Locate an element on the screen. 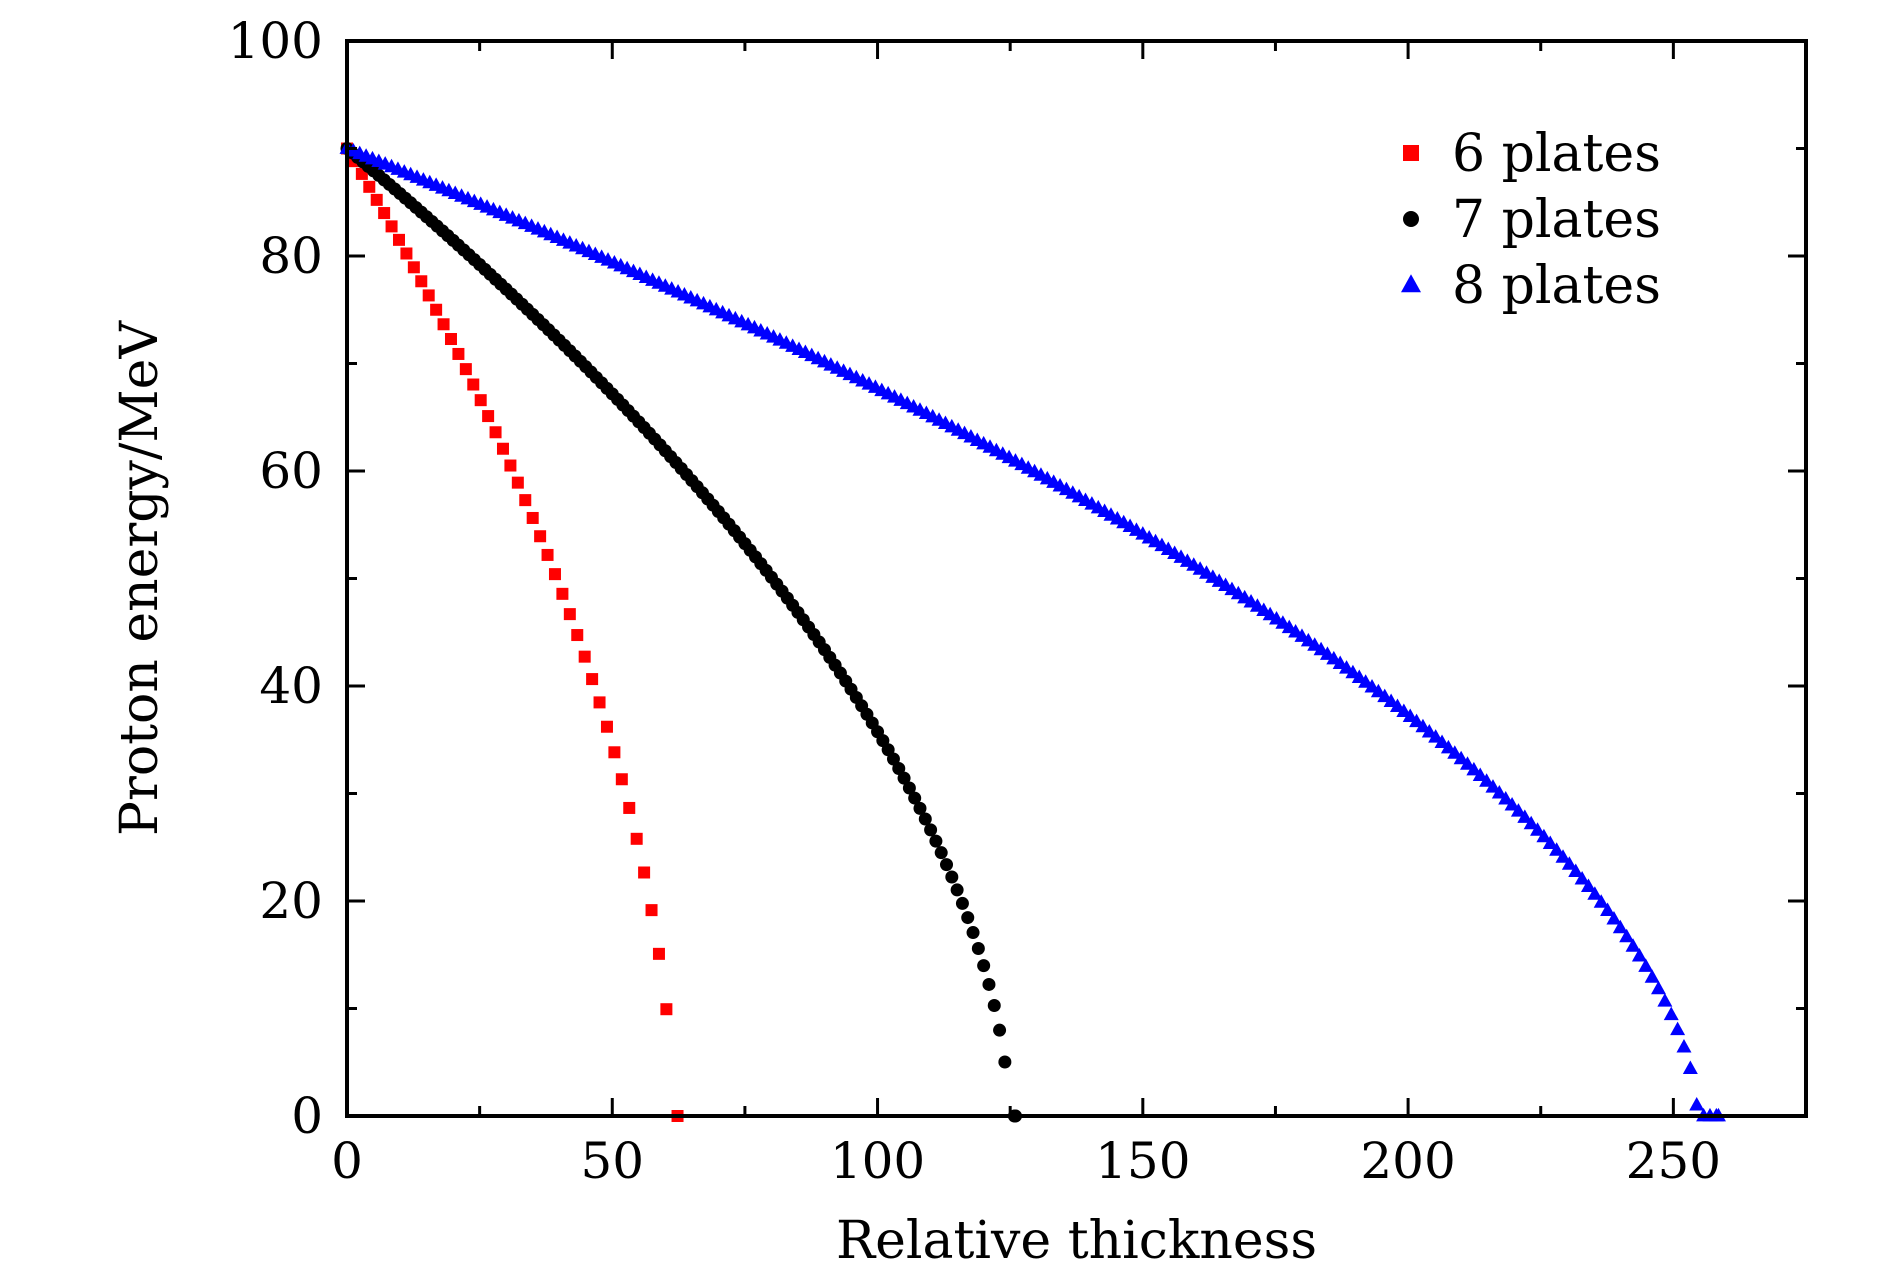 This screenshot has width=1890, height=1276. legend-label: 7 plates is located at coordinates (1556, 220).